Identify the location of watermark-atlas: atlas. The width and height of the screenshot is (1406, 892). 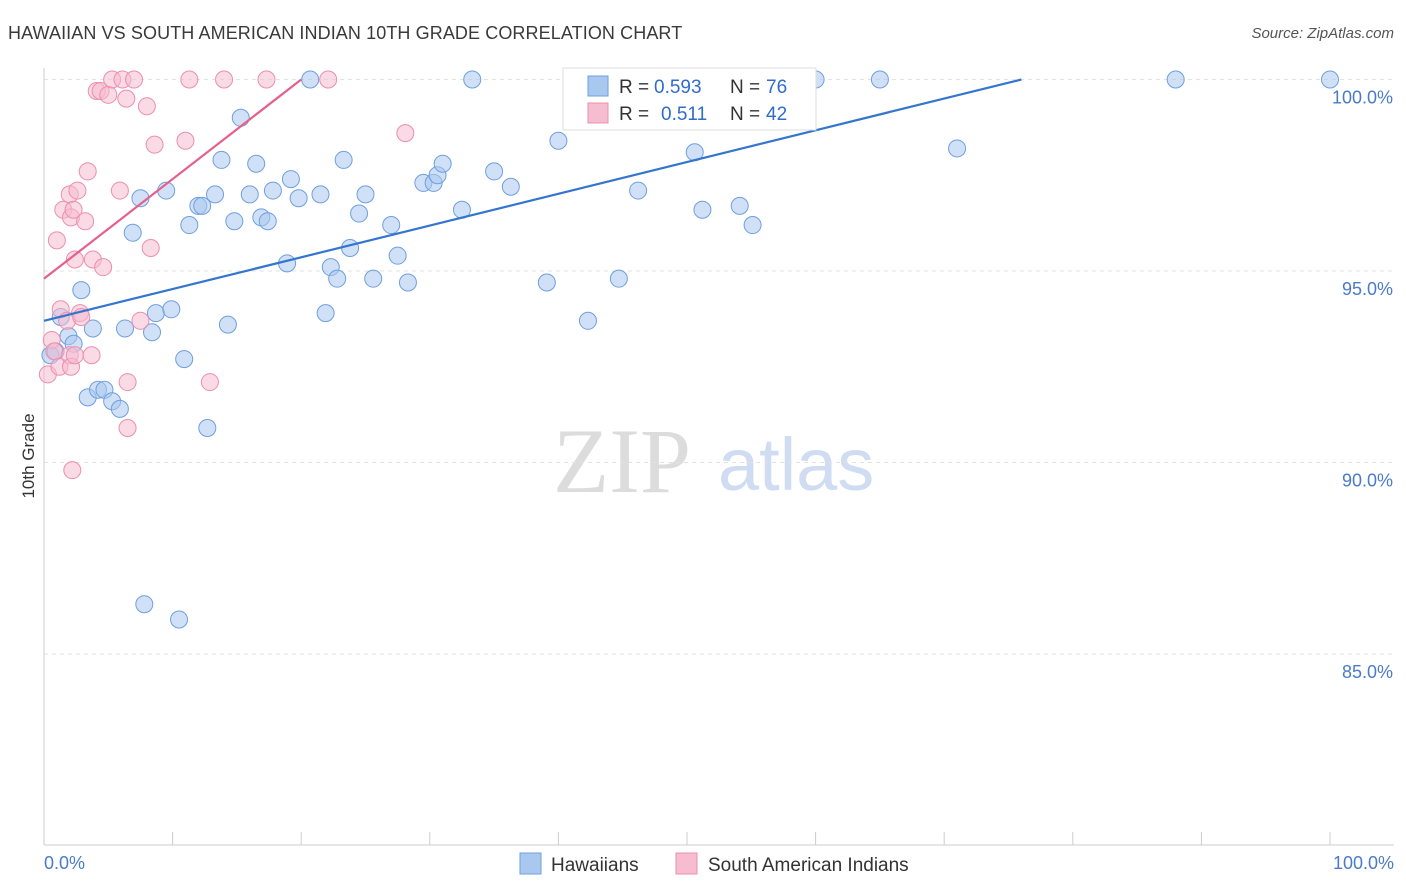
(796, 464).